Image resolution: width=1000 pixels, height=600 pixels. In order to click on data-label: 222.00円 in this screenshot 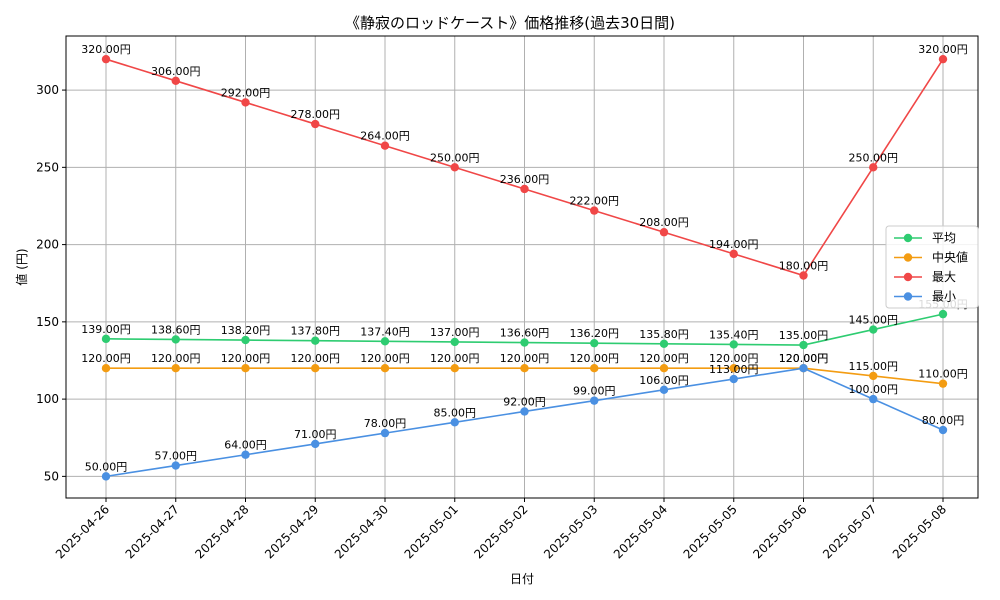, I will do `click(595, 201)`.